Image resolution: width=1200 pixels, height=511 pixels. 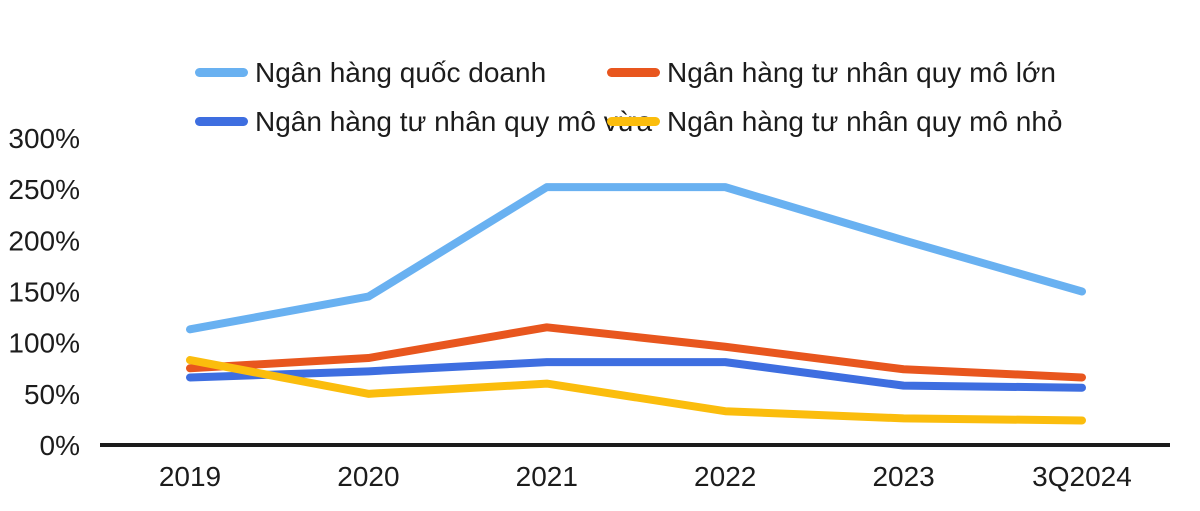 What do you see at coordinates (368, 476) in the screenshot?
I see `x-axis-tick-label: 2020` at bounding box center [368, 476].